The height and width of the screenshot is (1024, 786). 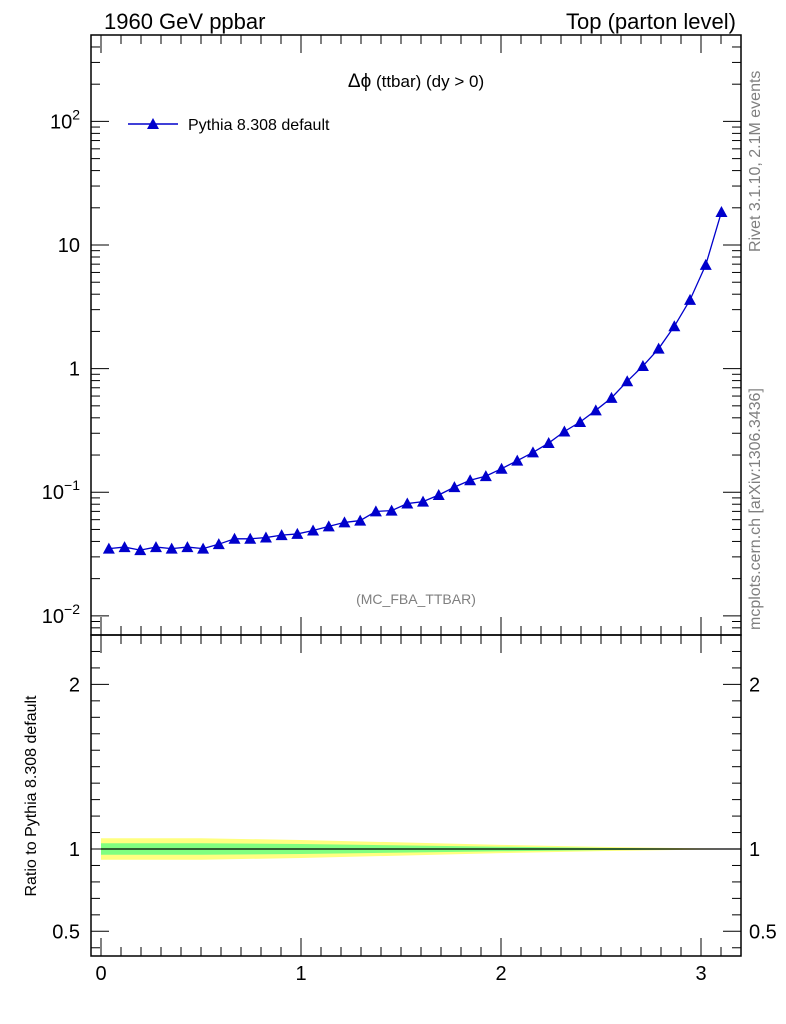 I want to click on legend: Pythia 8.308 default, so click(x=229, y=125).